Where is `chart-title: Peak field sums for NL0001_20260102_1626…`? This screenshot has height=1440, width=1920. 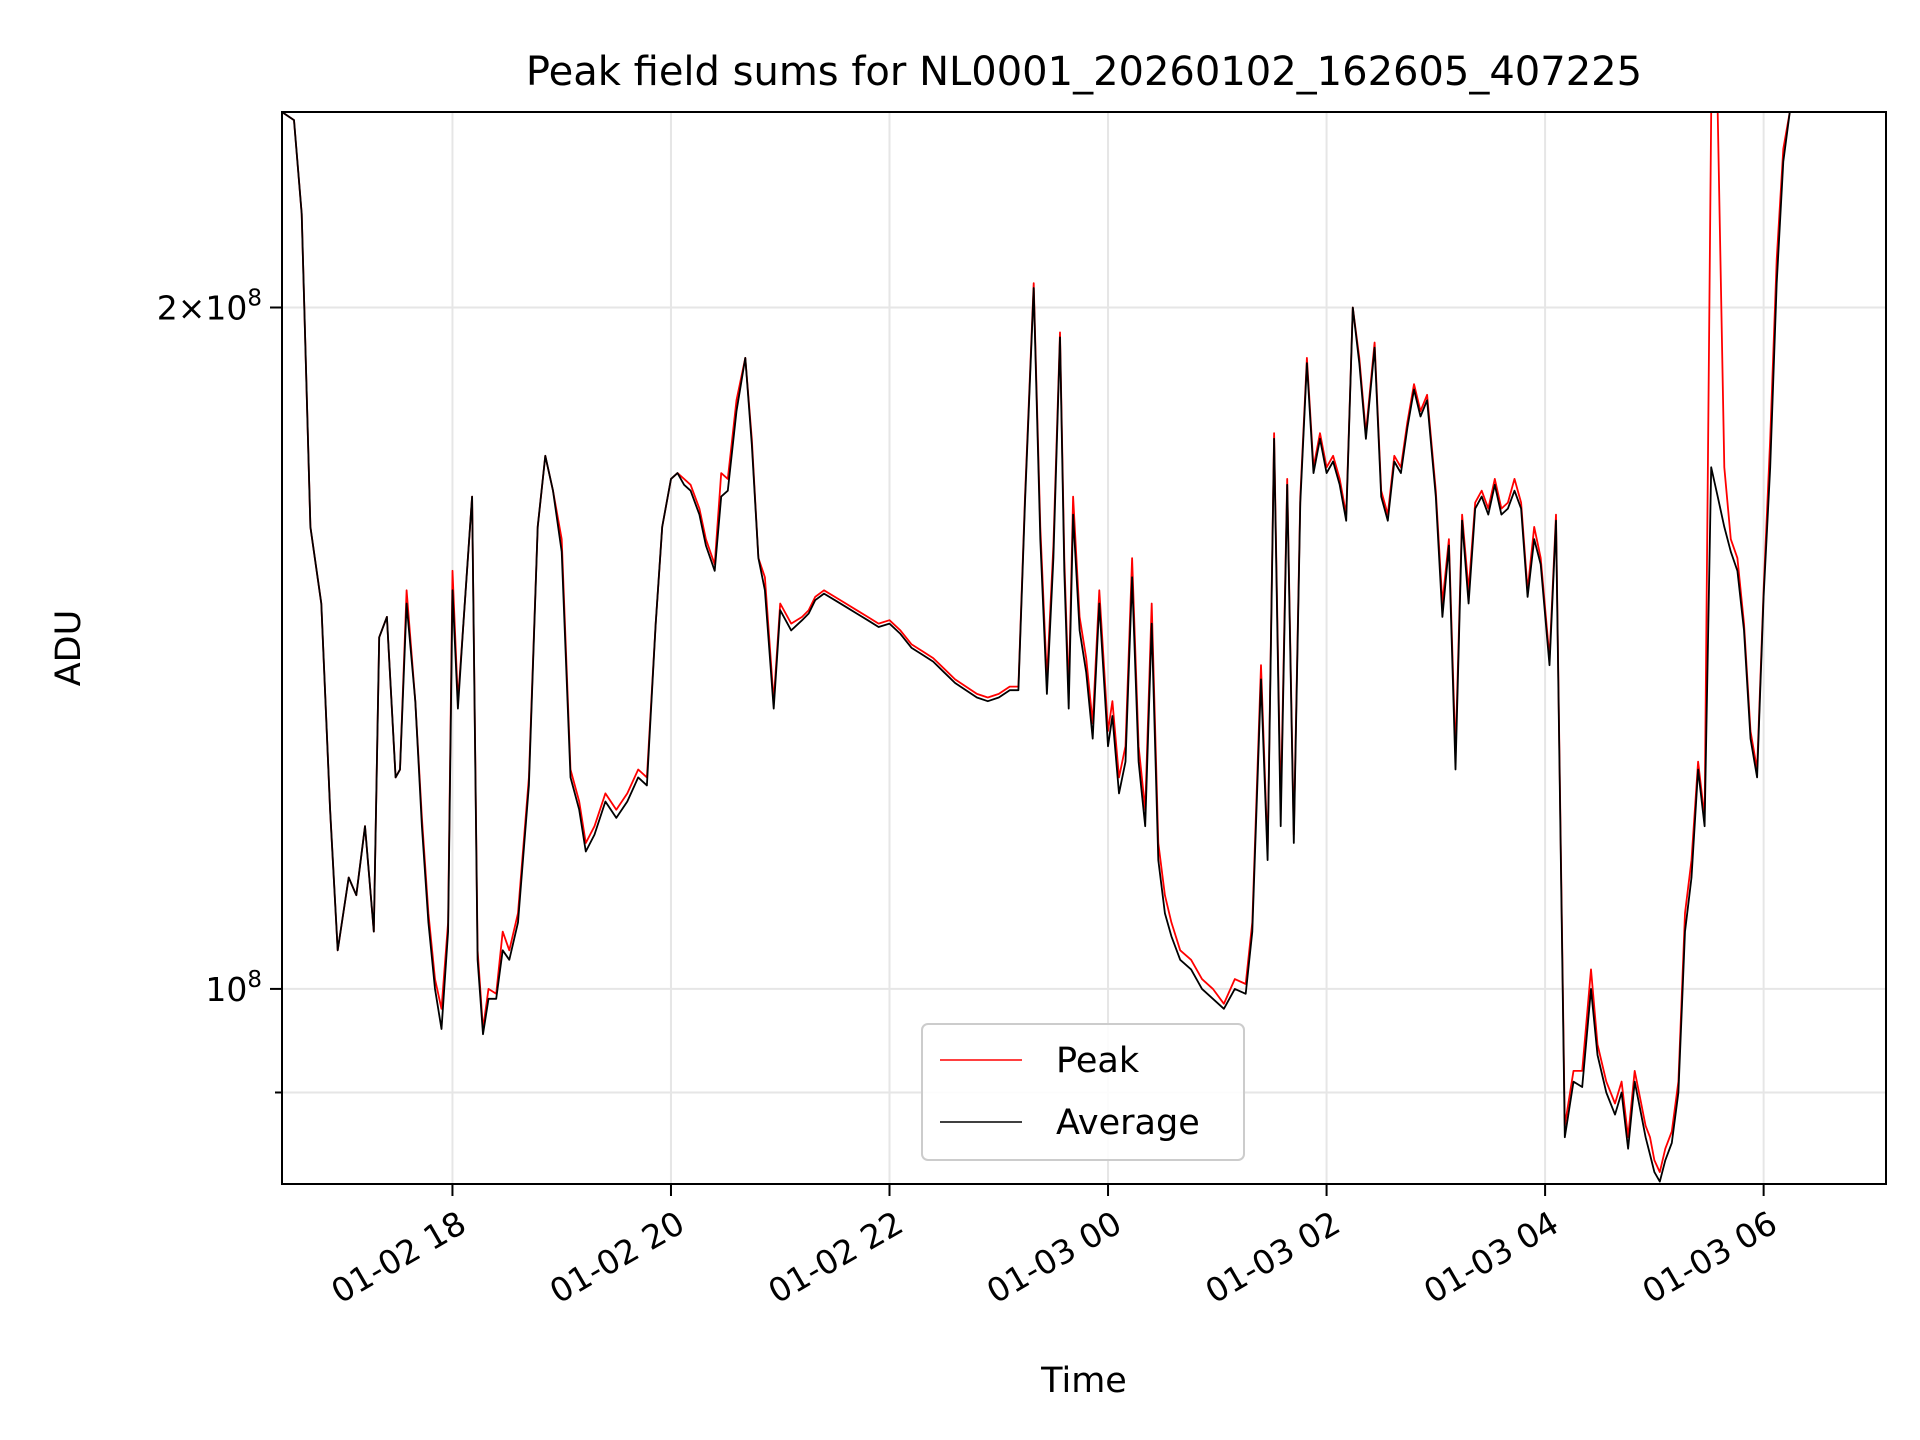 chart-title: Peak field sums for NL0001_20260102_1626… is located at coordinates (1084, 72).